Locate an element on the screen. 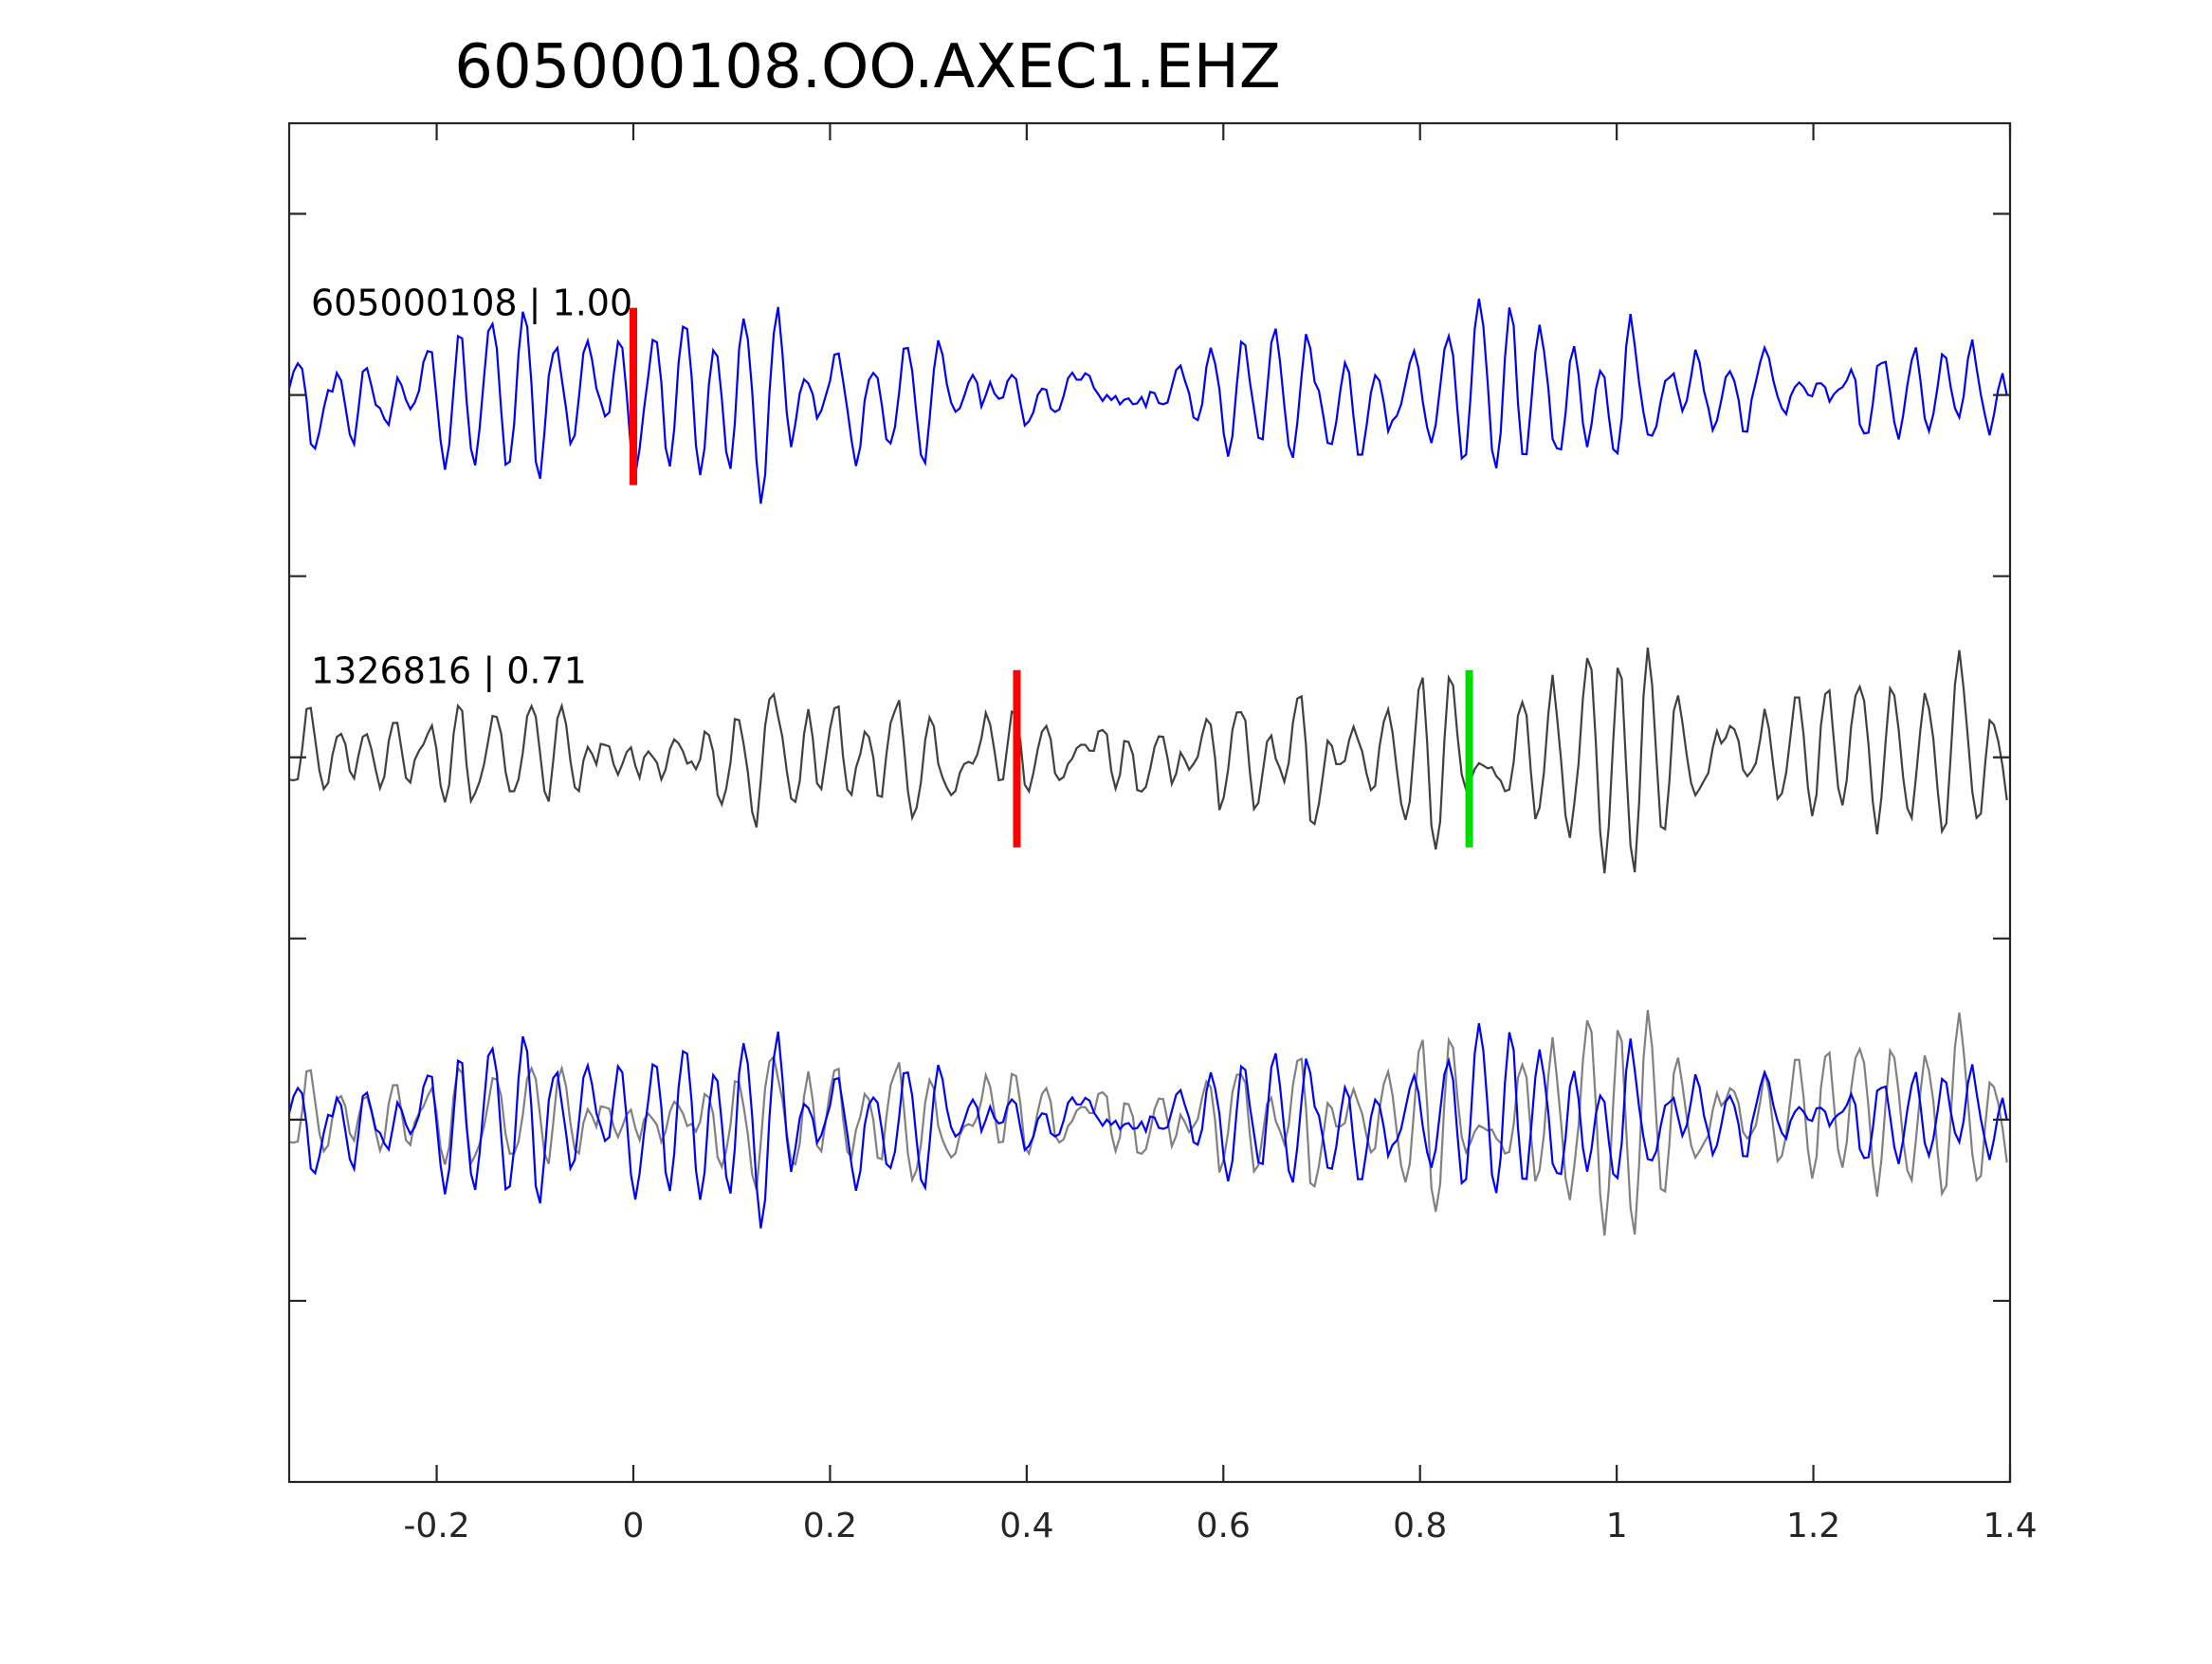 This screenshot has width=2212, height=1664. x-tick-label: 0.2 is located at coordinates (830, 1526).